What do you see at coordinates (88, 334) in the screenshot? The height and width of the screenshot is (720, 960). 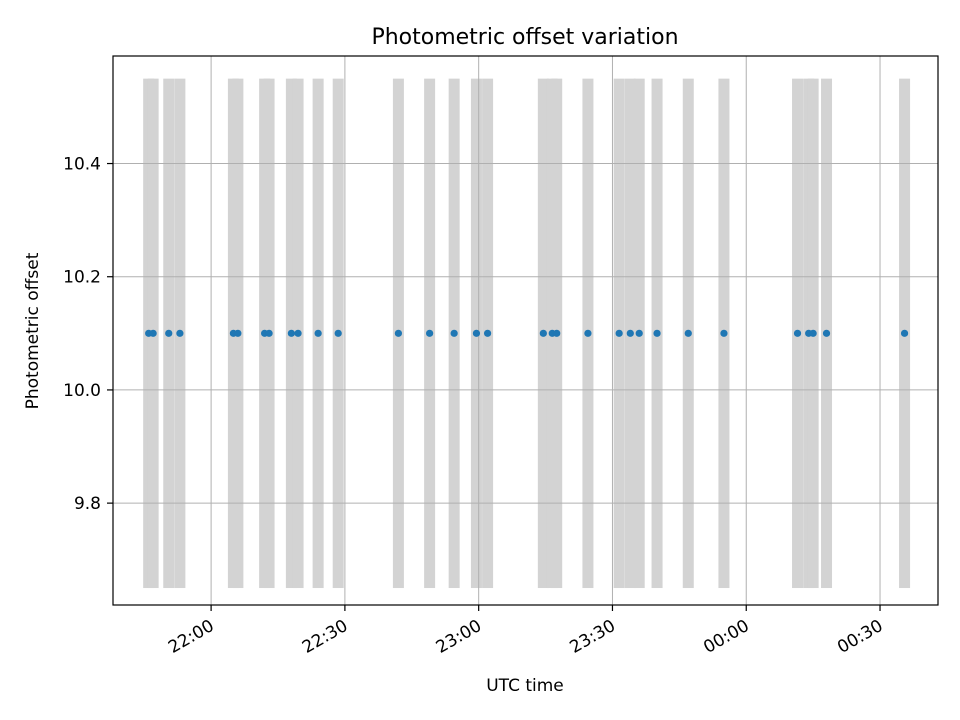 I see `y-axis-ticks: 9.8 10.0 10.2 10.4` at bounding box center [88, 334].